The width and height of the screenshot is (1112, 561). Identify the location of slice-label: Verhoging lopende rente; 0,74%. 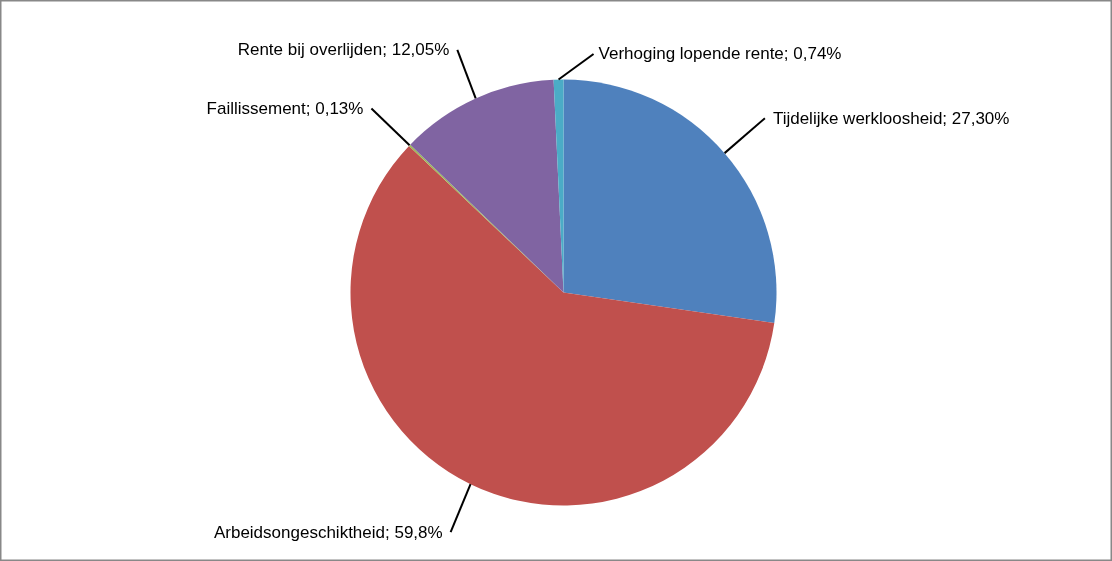
(720, 54).